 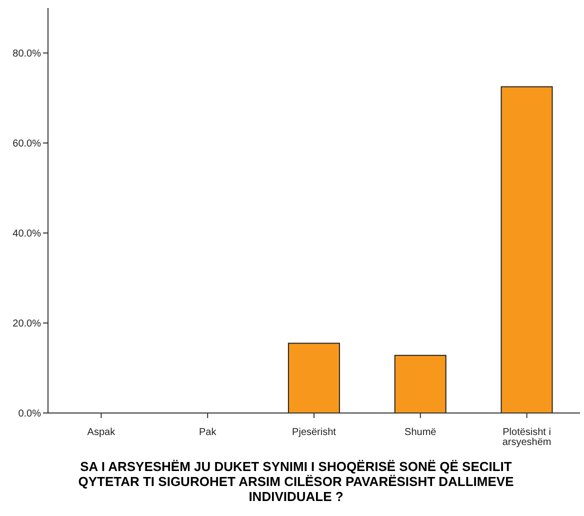 What do you see at coordinates (420, 432) in the screenshot?
I see `x-tick-label: Shumë` at bounding box center [420, 432].